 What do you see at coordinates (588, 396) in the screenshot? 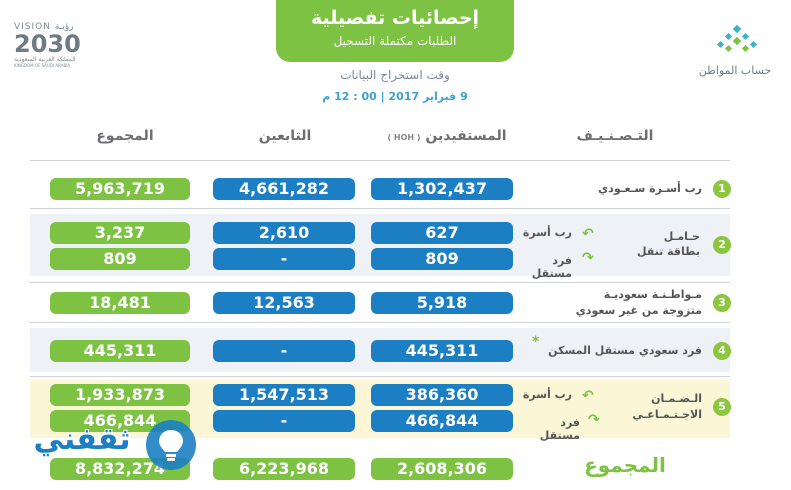
I see `r5-arrow-up-icon: ↶` at bounding box center [588, 396].